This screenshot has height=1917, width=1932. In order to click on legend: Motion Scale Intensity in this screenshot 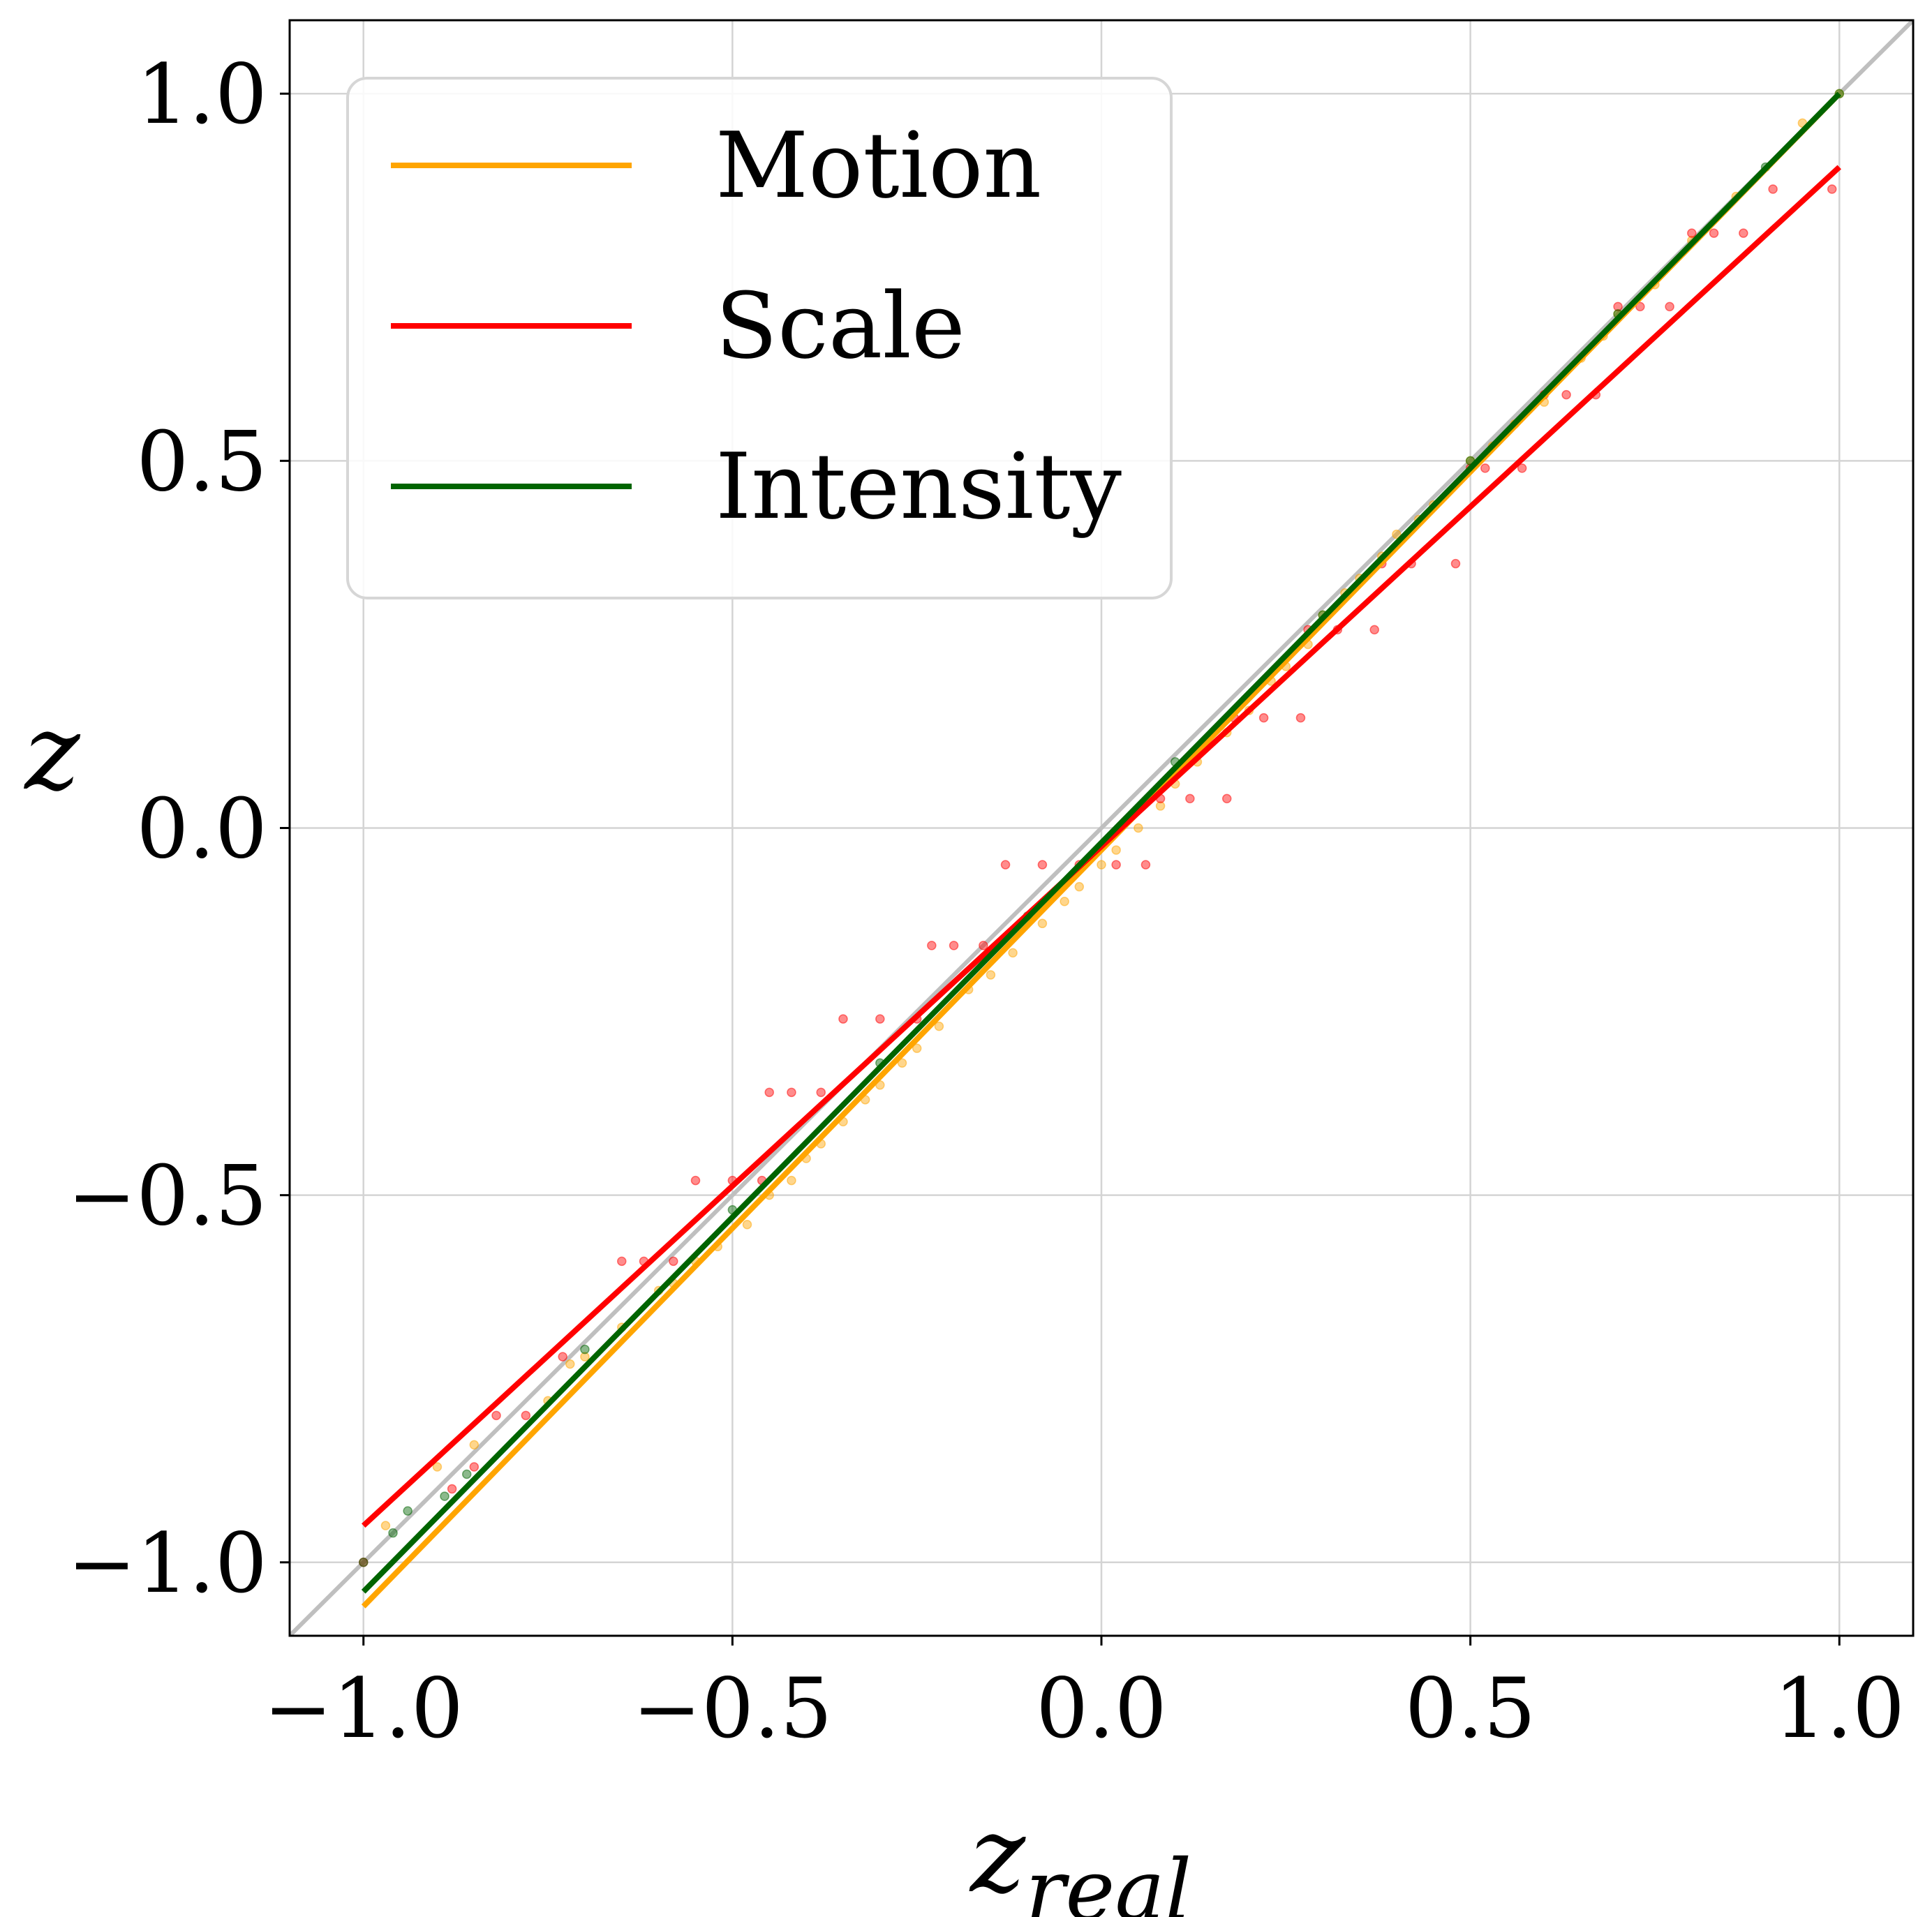, I will do `click(759, 338)`.